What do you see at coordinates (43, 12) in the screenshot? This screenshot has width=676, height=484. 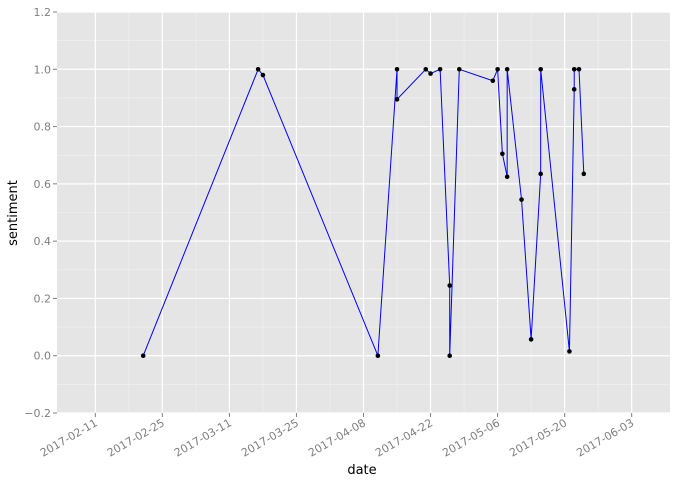 I see `y-tick-label: 1.2` at bounding box center [43, 12].